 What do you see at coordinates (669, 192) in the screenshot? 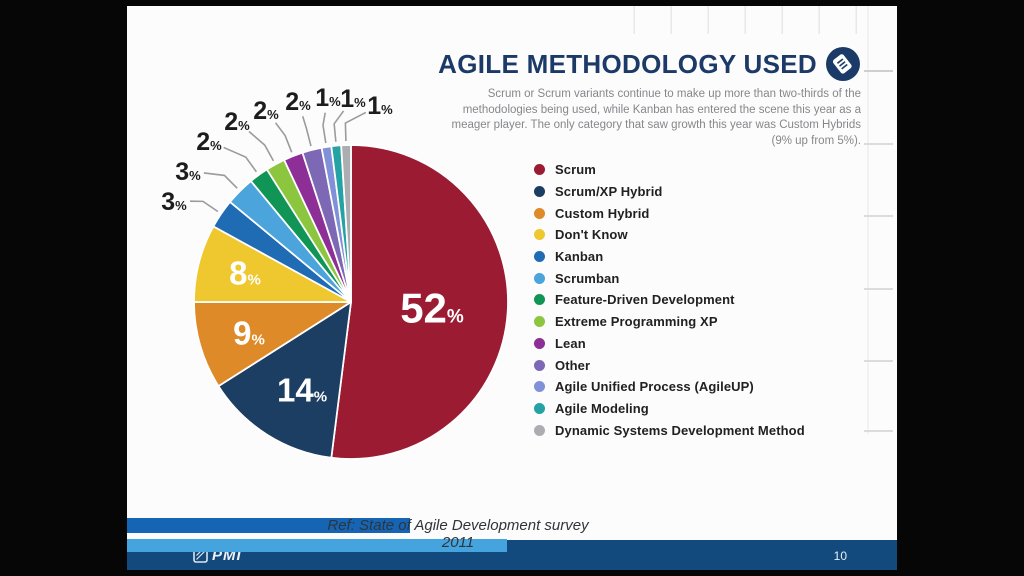
I see `legend-item-scrum-xp-hybrid: Scrum/XP Hybrid` at bounding box center [669, 192].